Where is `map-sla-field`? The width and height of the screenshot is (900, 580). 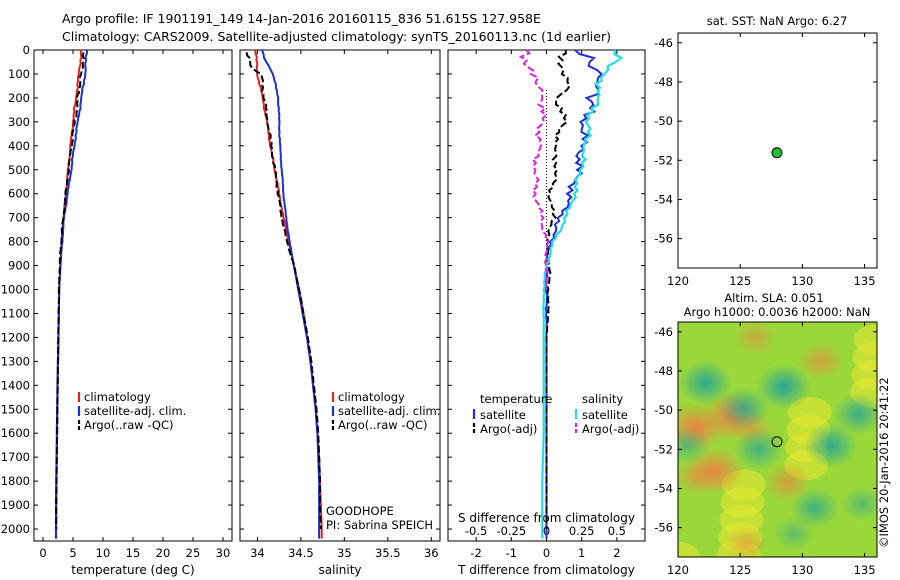 map-sla-field is located at coordinates (777, 439).